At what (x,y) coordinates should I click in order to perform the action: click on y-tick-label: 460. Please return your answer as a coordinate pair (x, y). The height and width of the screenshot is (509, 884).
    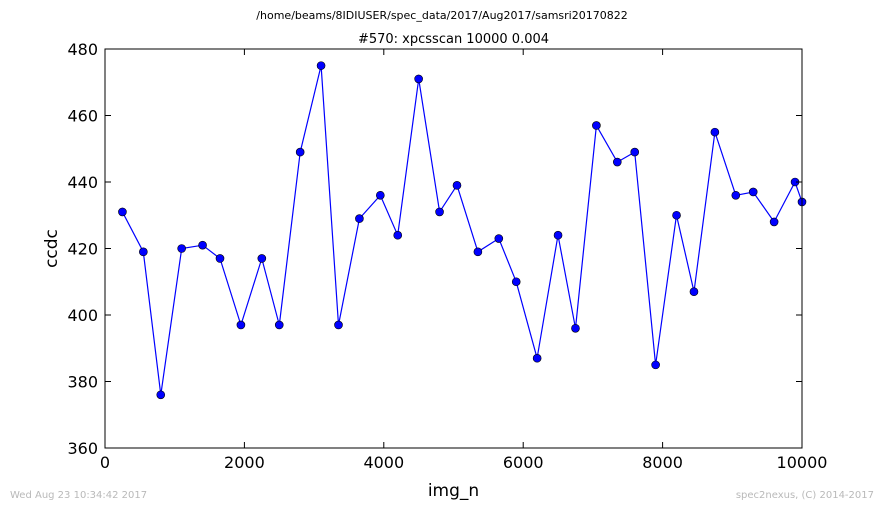
    Looking at the image, I should click on (82, 116).